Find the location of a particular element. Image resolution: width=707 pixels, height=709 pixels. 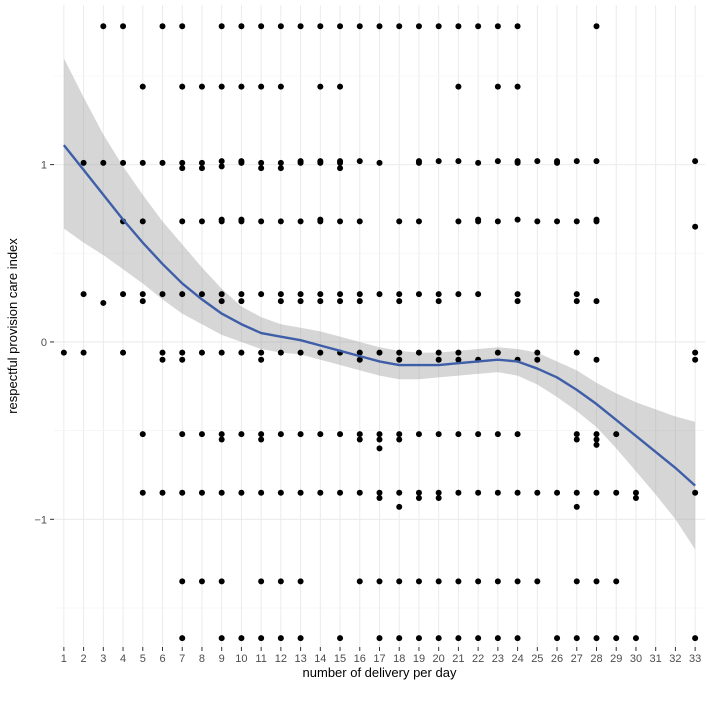

x-tick-label: 11 is located at coordinates (260, 659).